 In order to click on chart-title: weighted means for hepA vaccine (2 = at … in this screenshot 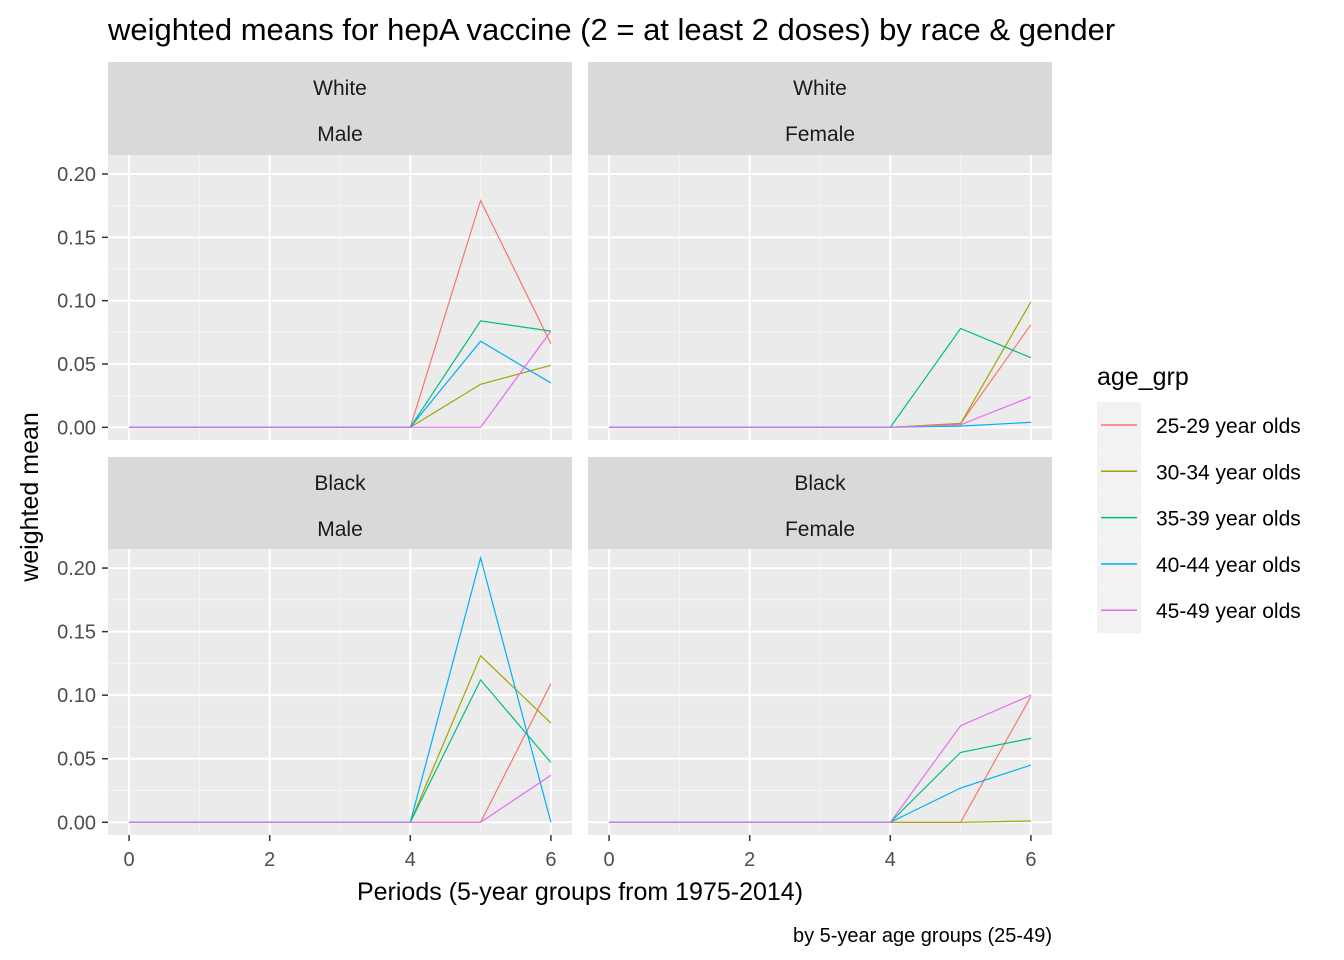, I will do `click(611, 29)`.